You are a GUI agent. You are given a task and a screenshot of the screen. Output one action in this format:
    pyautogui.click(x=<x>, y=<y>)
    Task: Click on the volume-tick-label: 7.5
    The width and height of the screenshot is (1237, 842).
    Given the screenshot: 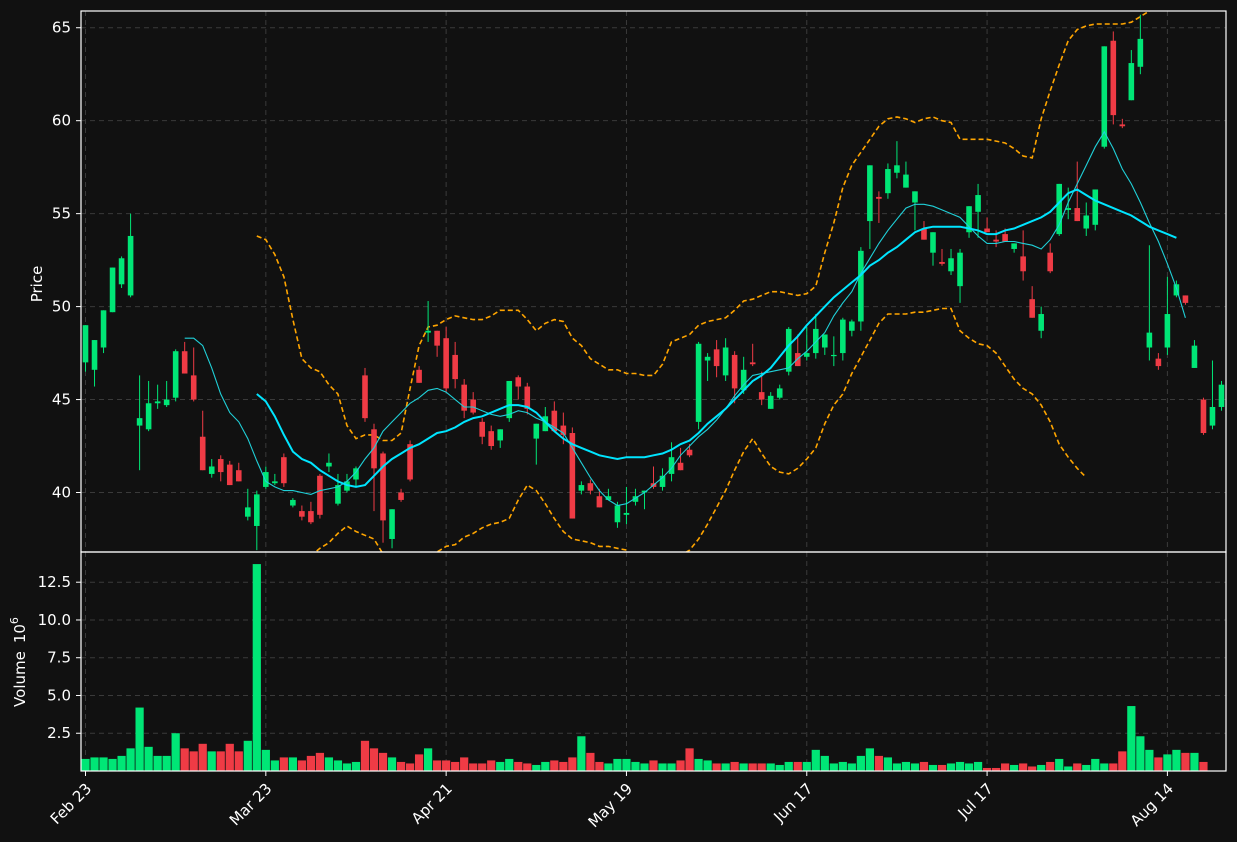 What is the action you would take?
    pyautogui.click(x=59, y=658)
    